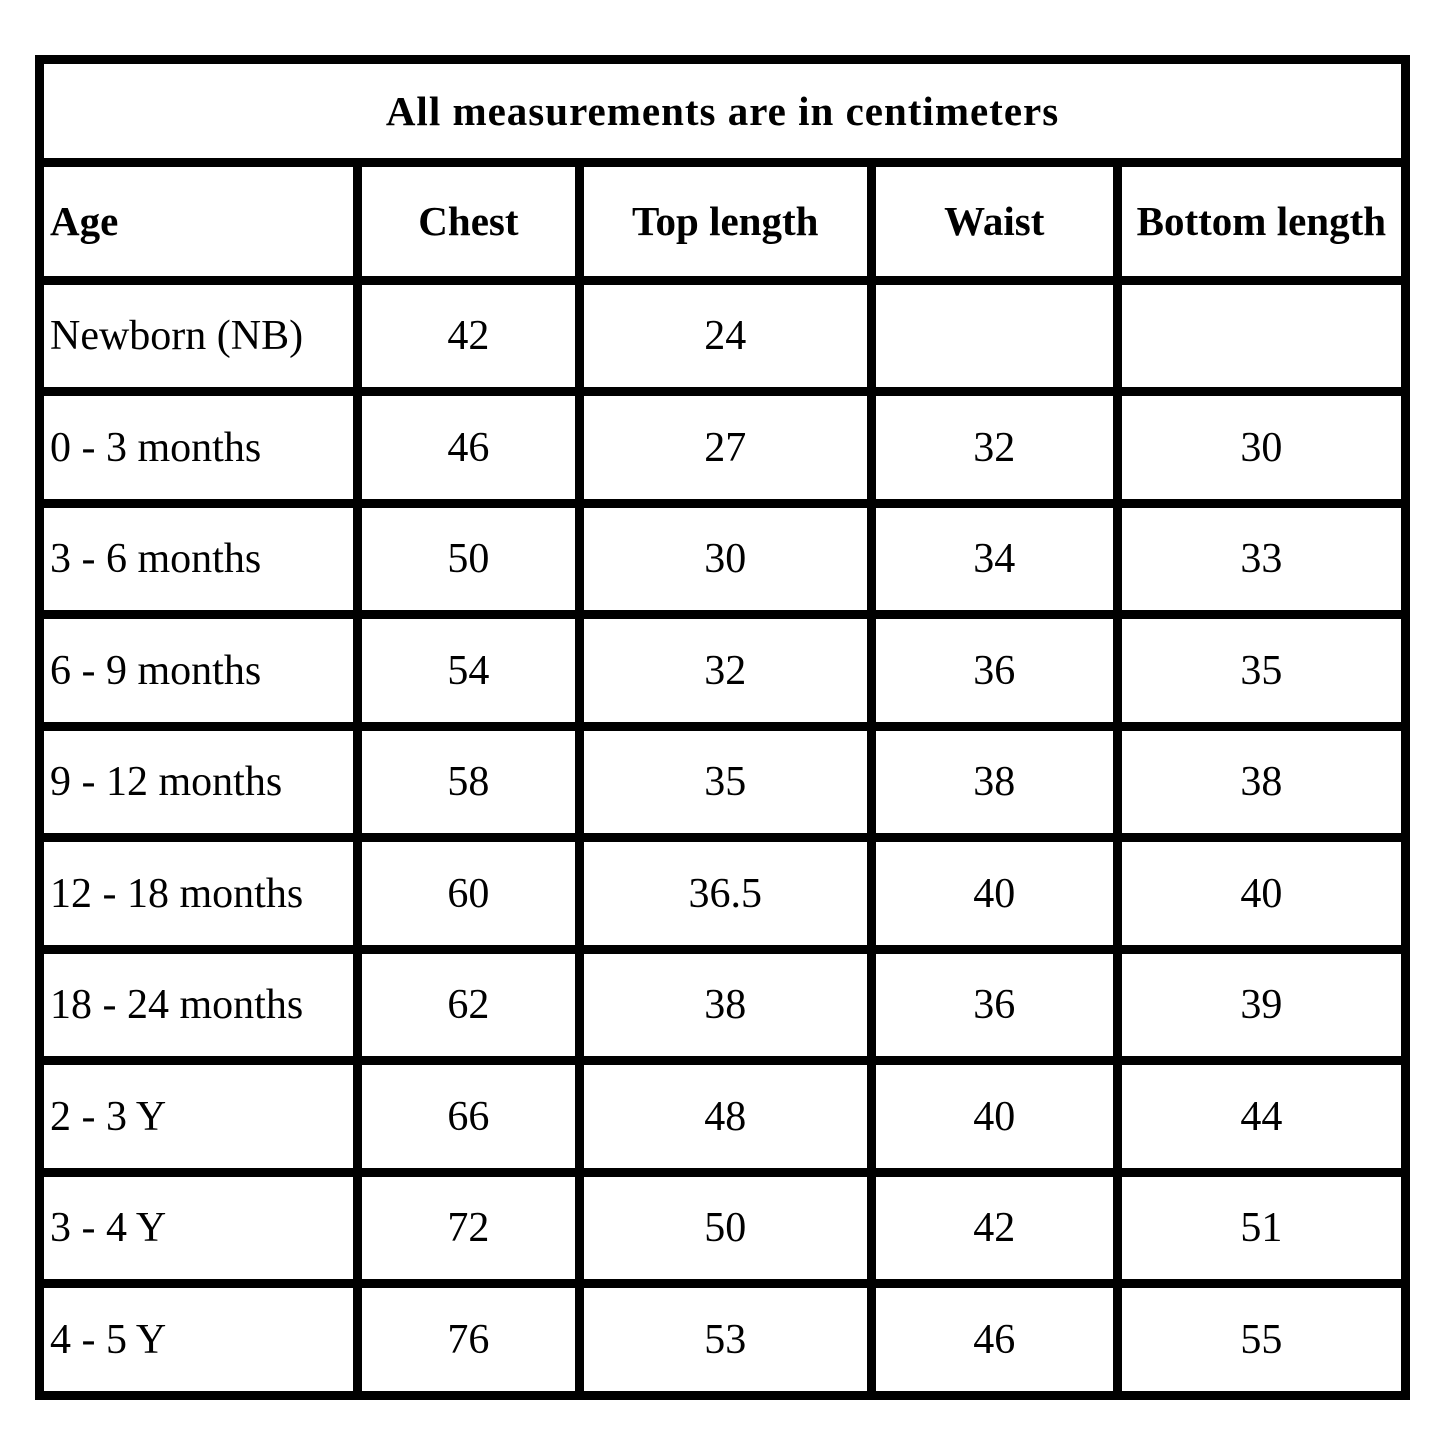  Describe the element at coordinates (198, 1116) in the screenshot. I see `age-cell: 2 - 3 Y` at that location.